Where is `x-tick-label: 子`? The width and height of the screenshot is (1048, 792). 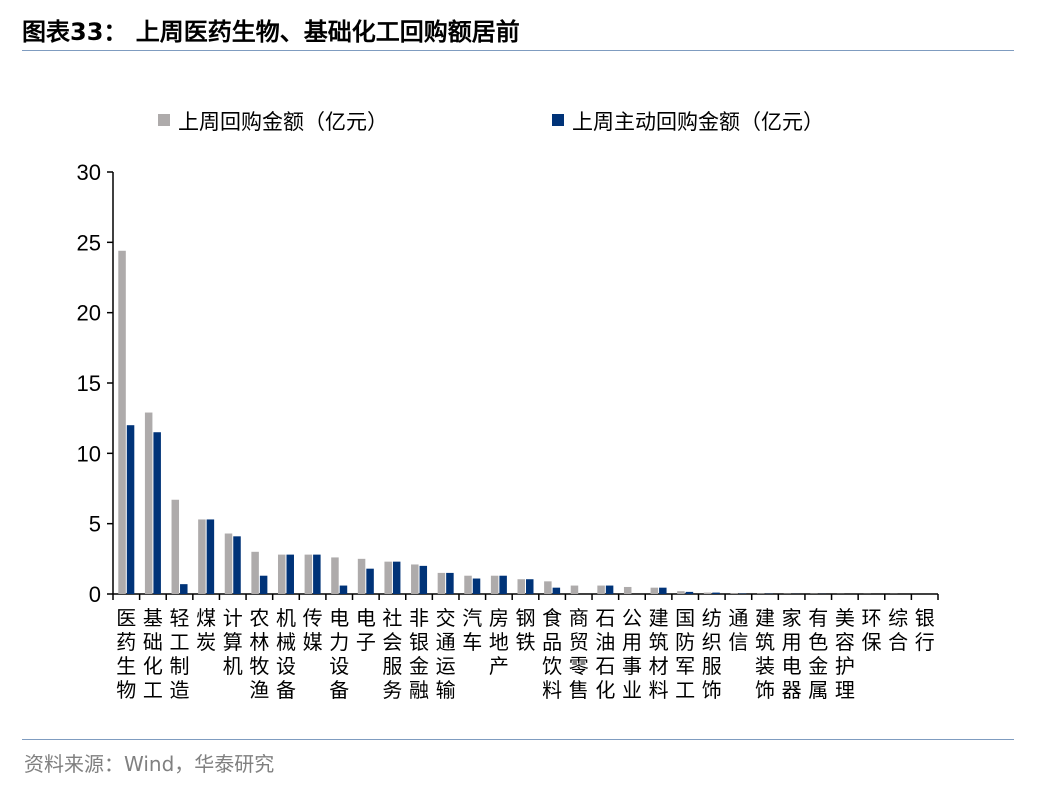
x-tick-label: 子 is located at coordinates (366, 642).